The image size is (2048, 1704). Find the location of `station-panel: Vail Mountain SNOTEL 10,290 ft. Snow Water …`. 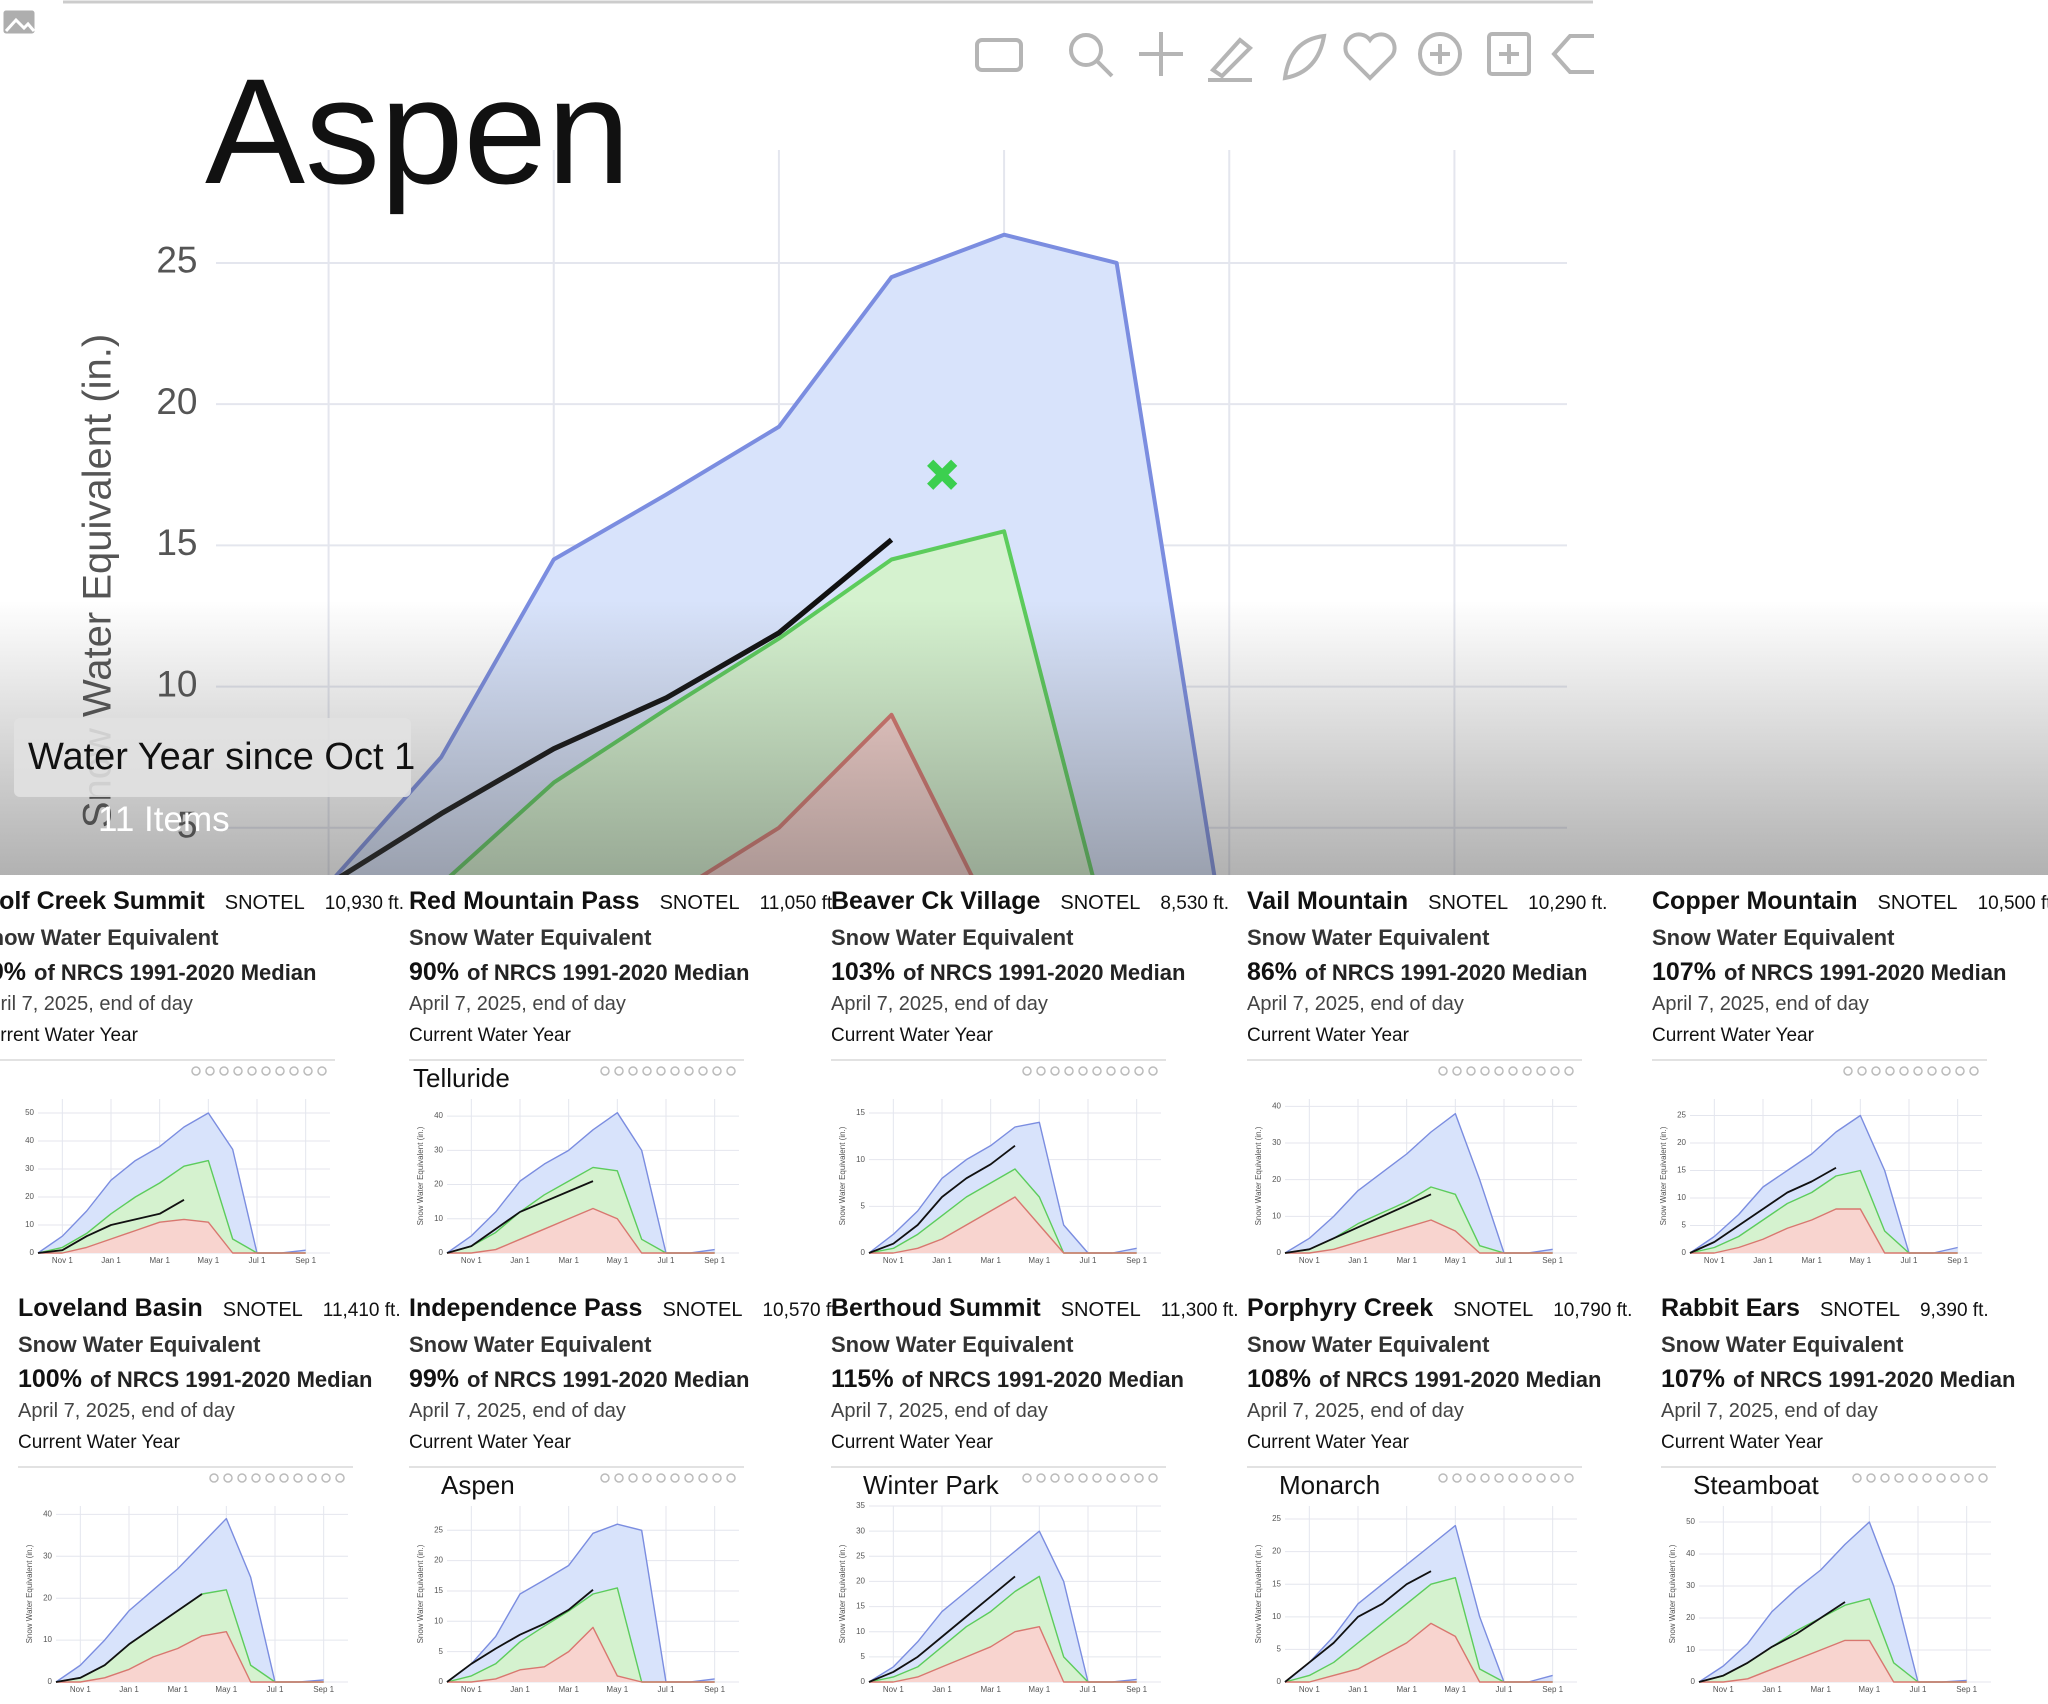

station-panel: Vail Mountain SNOTEL 10,290 ft. Snow Water … is located at coordinates (1457, 1092).